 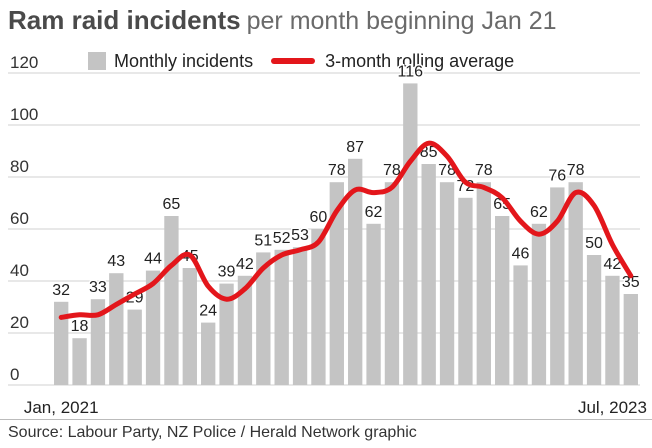 What do you see at coordinates (282, 238) in the screenshot?
I see `bar-value-label: 52` at bounding box center [282, 238].